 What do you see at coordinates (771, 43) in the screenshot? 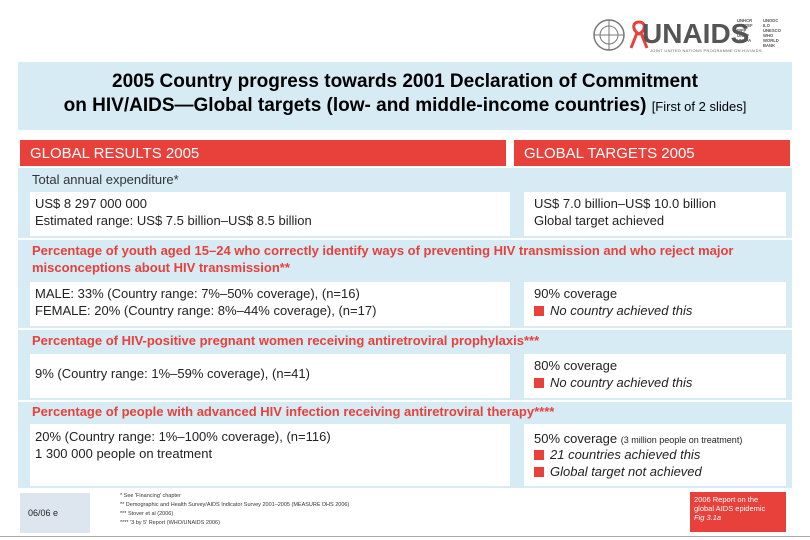
I see `cosponsor: WORLD BANK` at bounding box center [771, 43].